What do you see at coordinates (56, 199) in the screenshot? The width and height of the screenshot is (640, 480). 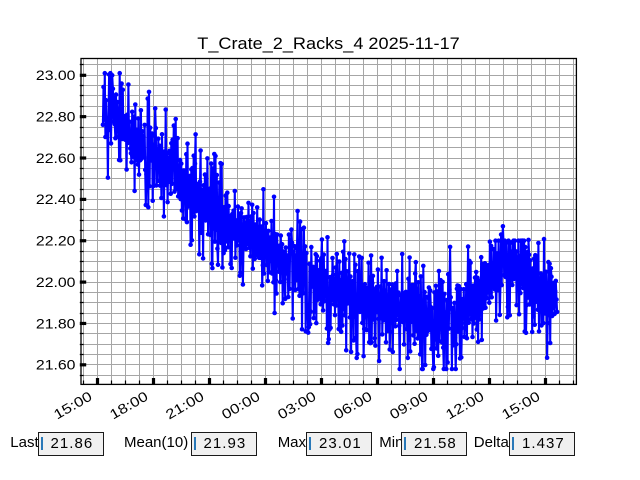 I see `svg-text: 22.40` at bounding box center [56, 199].